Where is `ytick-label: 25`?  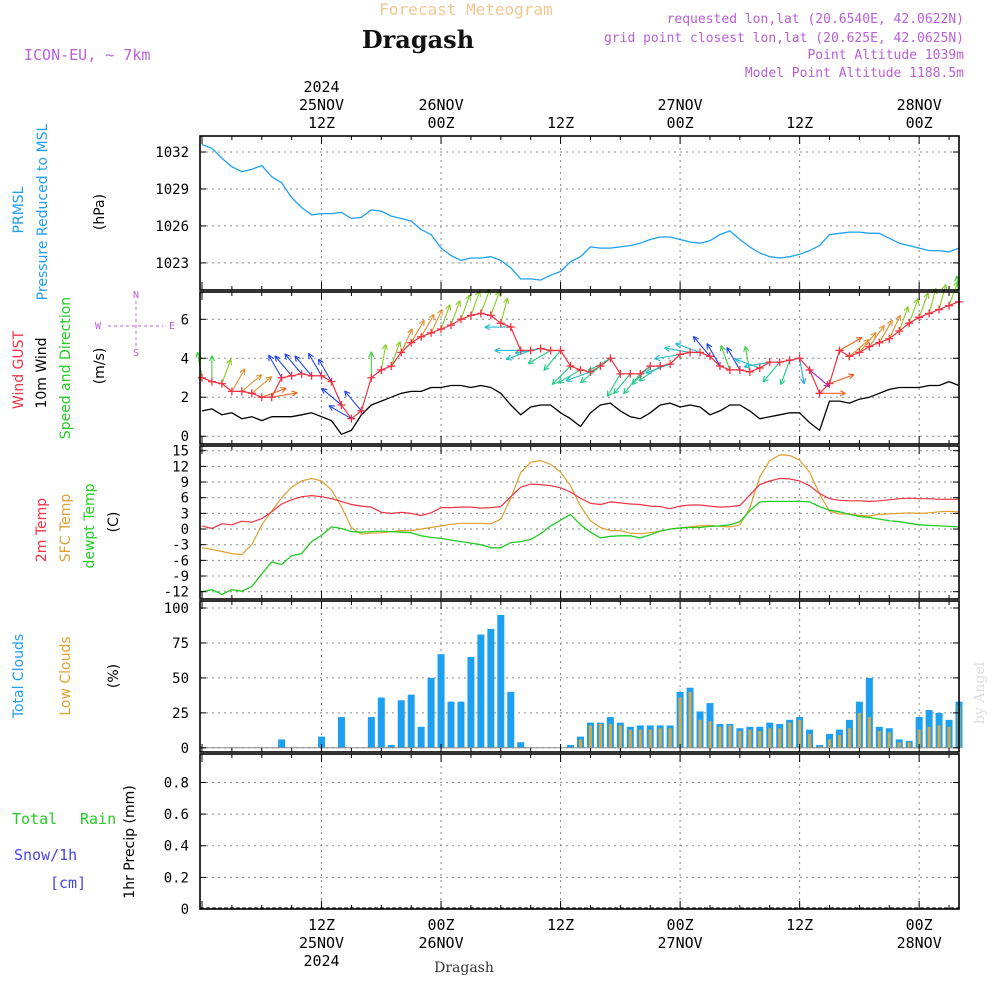
ytick-label: 25 is located at coordinates (180, 714).